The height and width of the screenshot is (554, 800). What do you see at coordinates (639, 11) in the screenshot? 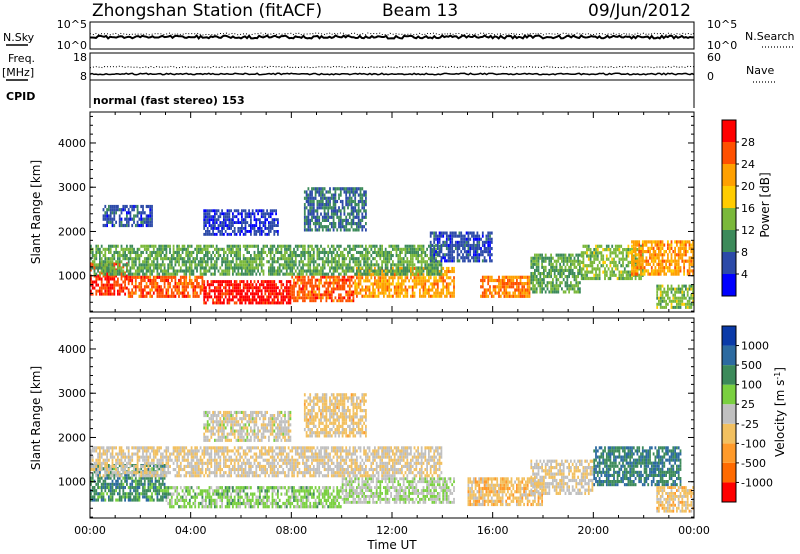
I see `date-title: 09/Jun/2012` at bounding box center [639, 11].